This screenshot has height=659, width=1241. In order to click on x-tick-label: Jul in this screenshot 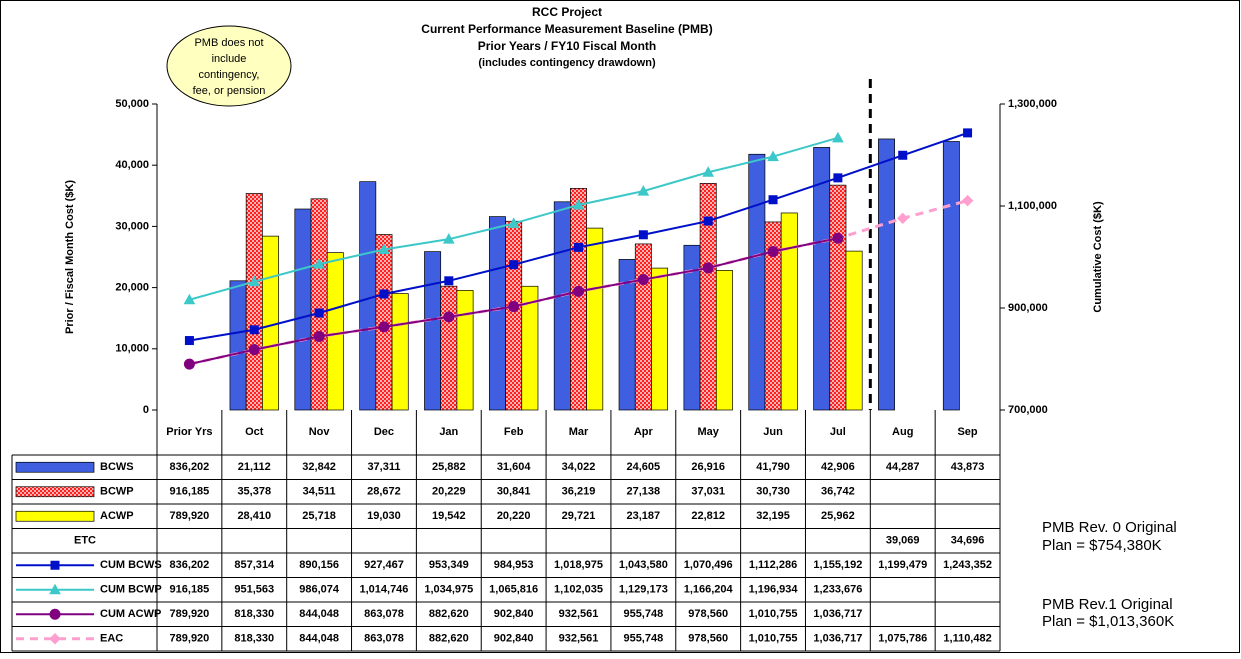, I will do `click(838, 432)`.